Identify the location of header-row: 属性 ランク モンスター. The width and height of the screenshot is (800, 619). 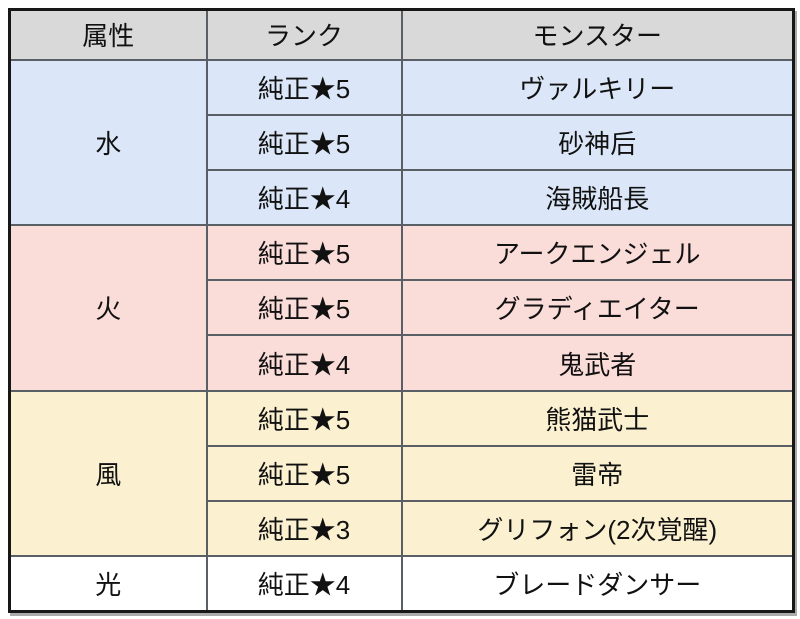
(401, 34).